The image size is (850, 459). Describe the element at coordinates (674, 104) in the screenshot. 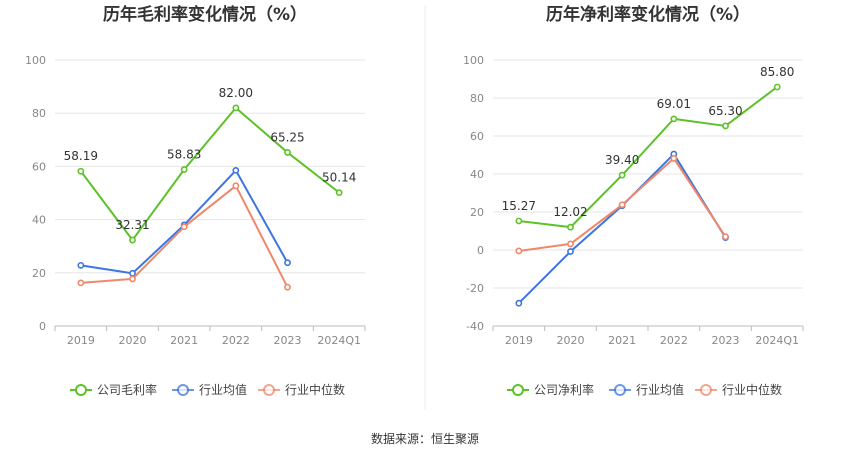

I see `data-label: 69.01` at that location.